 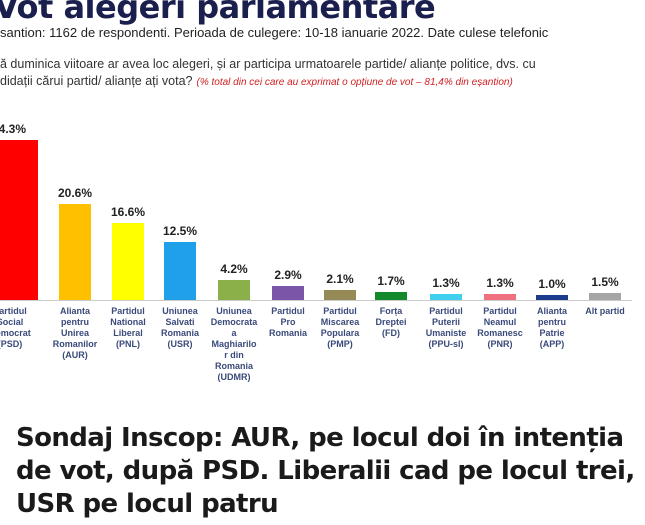 I want to click on category-label: Forța Dreptei (FD), so click(x=391, y=322).